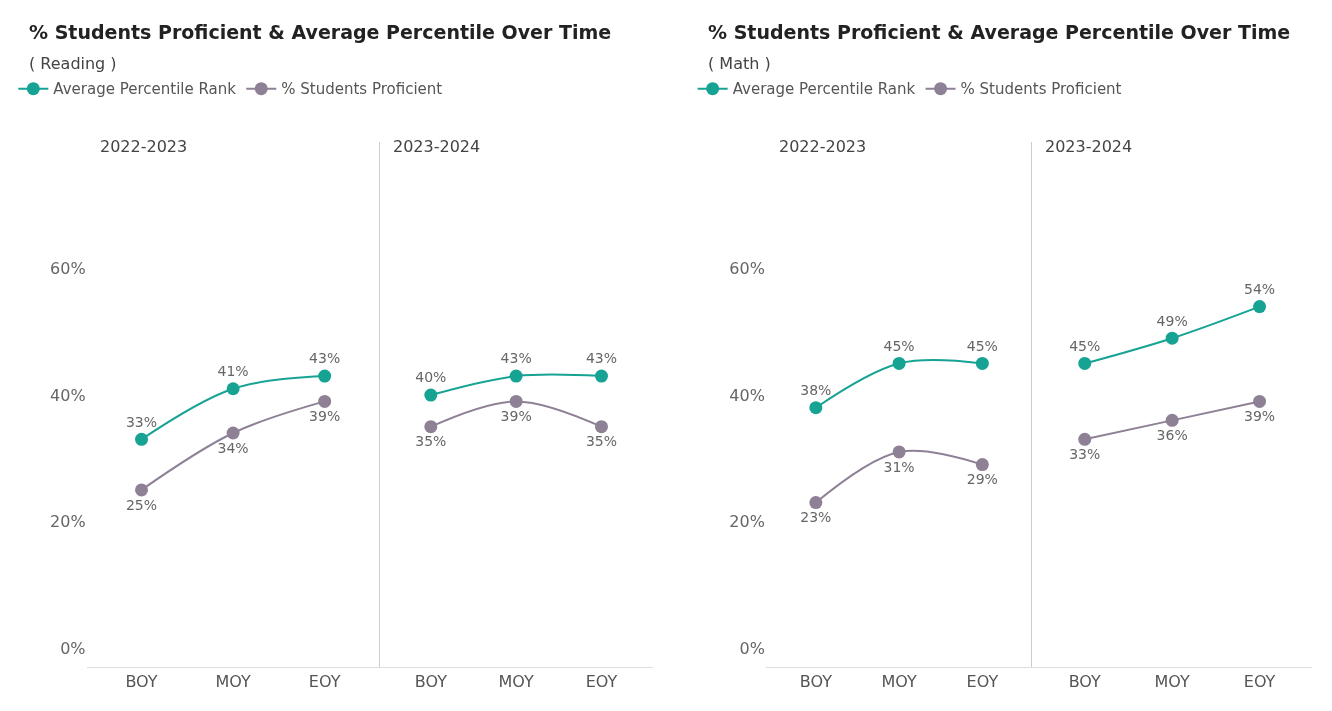 This screenshot has width=1332, height=711. Describe the element at coordinates (982, 479) in the screenshot. I see `data-label: 29%` at that location.